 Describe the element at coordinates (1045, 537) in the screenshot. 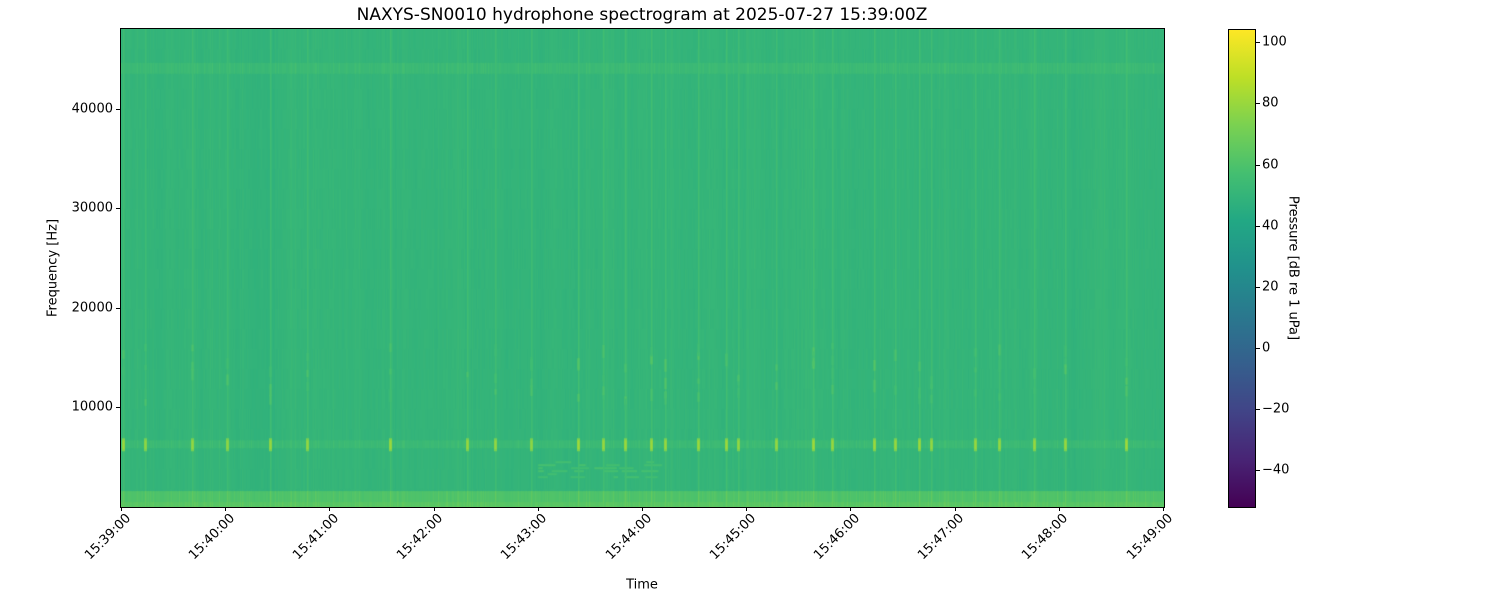

I see `x-tick-label: 15:48:00` at that location.